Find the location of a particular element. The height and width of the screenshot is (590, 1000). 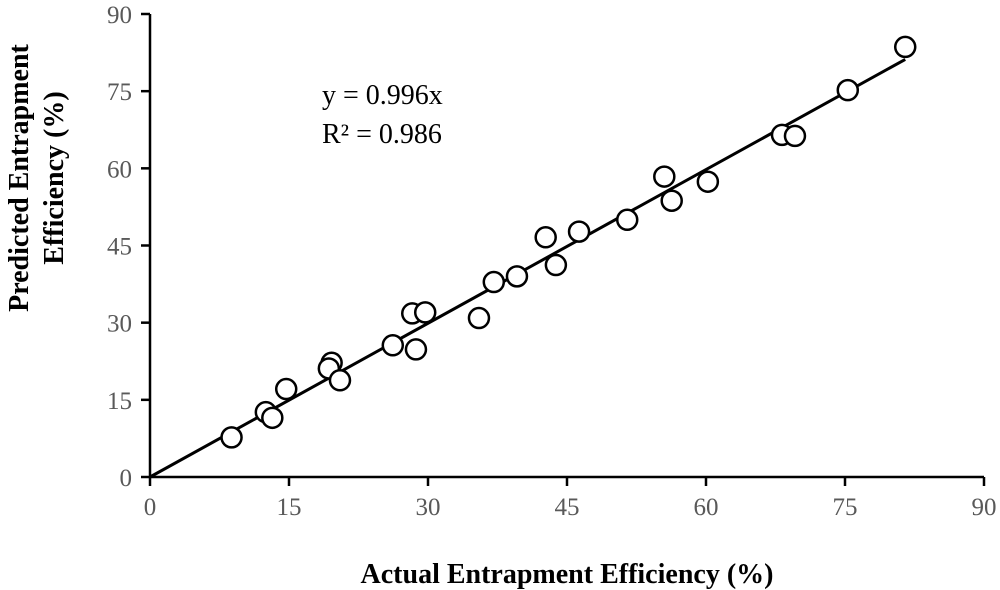

y-tick-label: 60 is located at coordinates (119, 169).